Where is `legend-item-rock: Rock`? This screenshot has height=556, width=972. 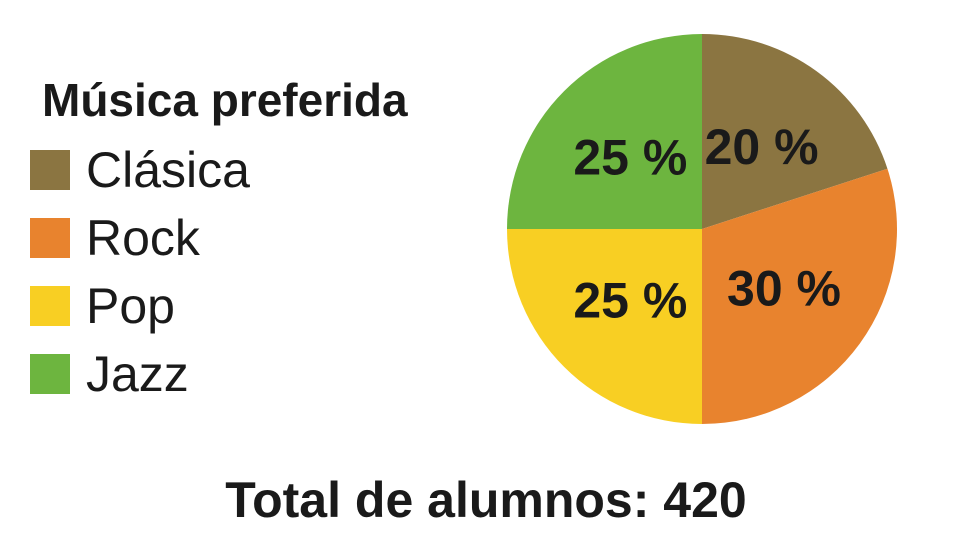
legend-item-rock: Rock is located at coordinates (219, 238).